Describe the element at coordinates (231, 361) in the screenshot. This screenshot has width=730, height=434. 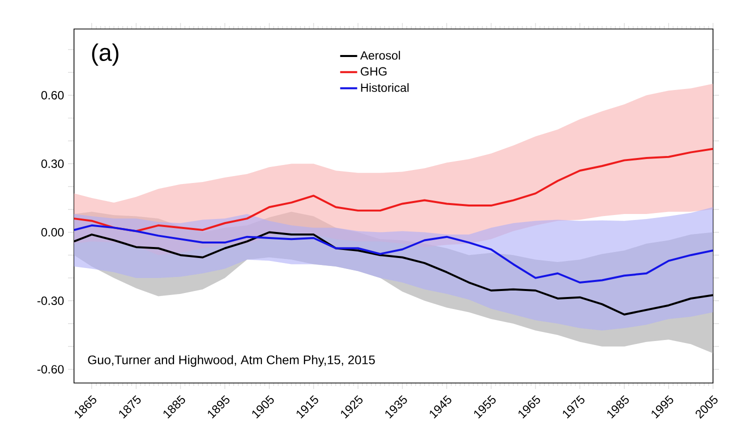
I see `annotation: Guo,Turner and Highwood, Atm Chem Phy,15, 2015` at that location.